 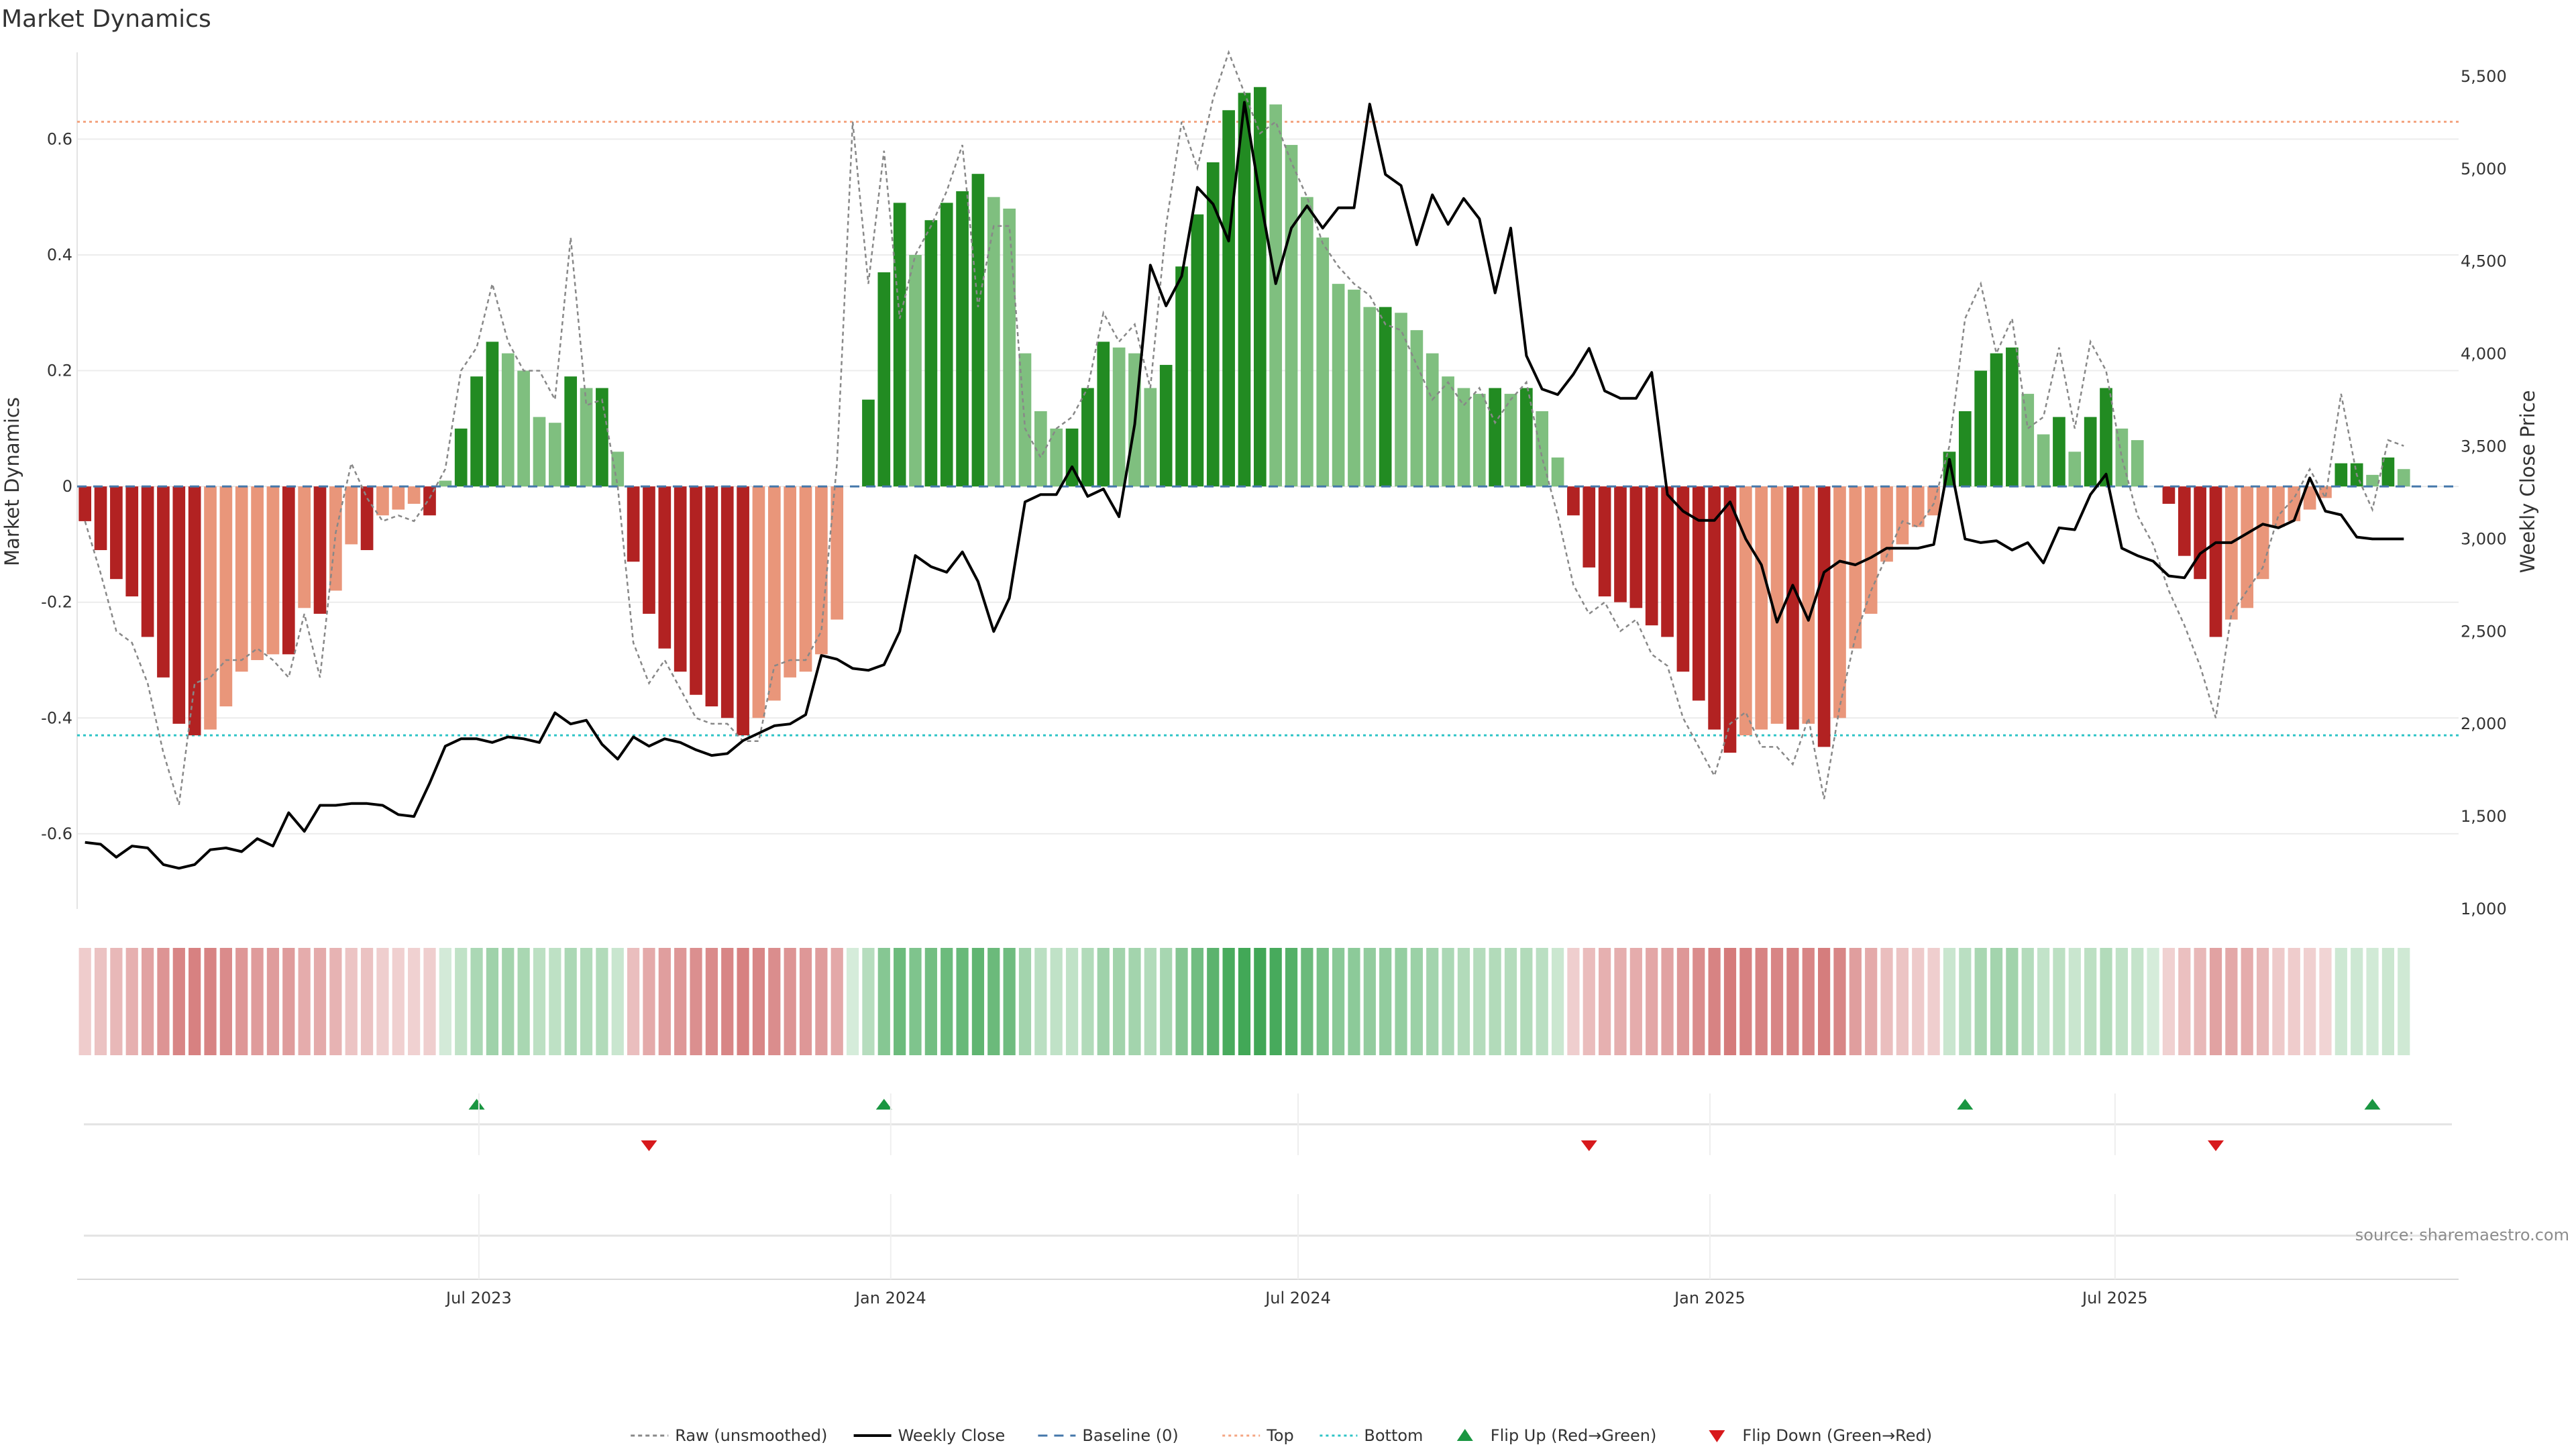 I want to click on flip-down-marker, so click(x=649, y=1145).